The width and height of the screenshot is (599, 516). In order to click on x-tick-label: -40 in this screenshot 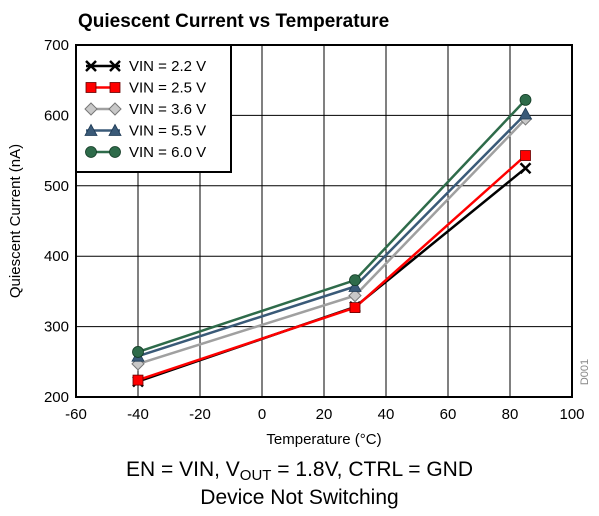, I will do `click(138, 414)`.